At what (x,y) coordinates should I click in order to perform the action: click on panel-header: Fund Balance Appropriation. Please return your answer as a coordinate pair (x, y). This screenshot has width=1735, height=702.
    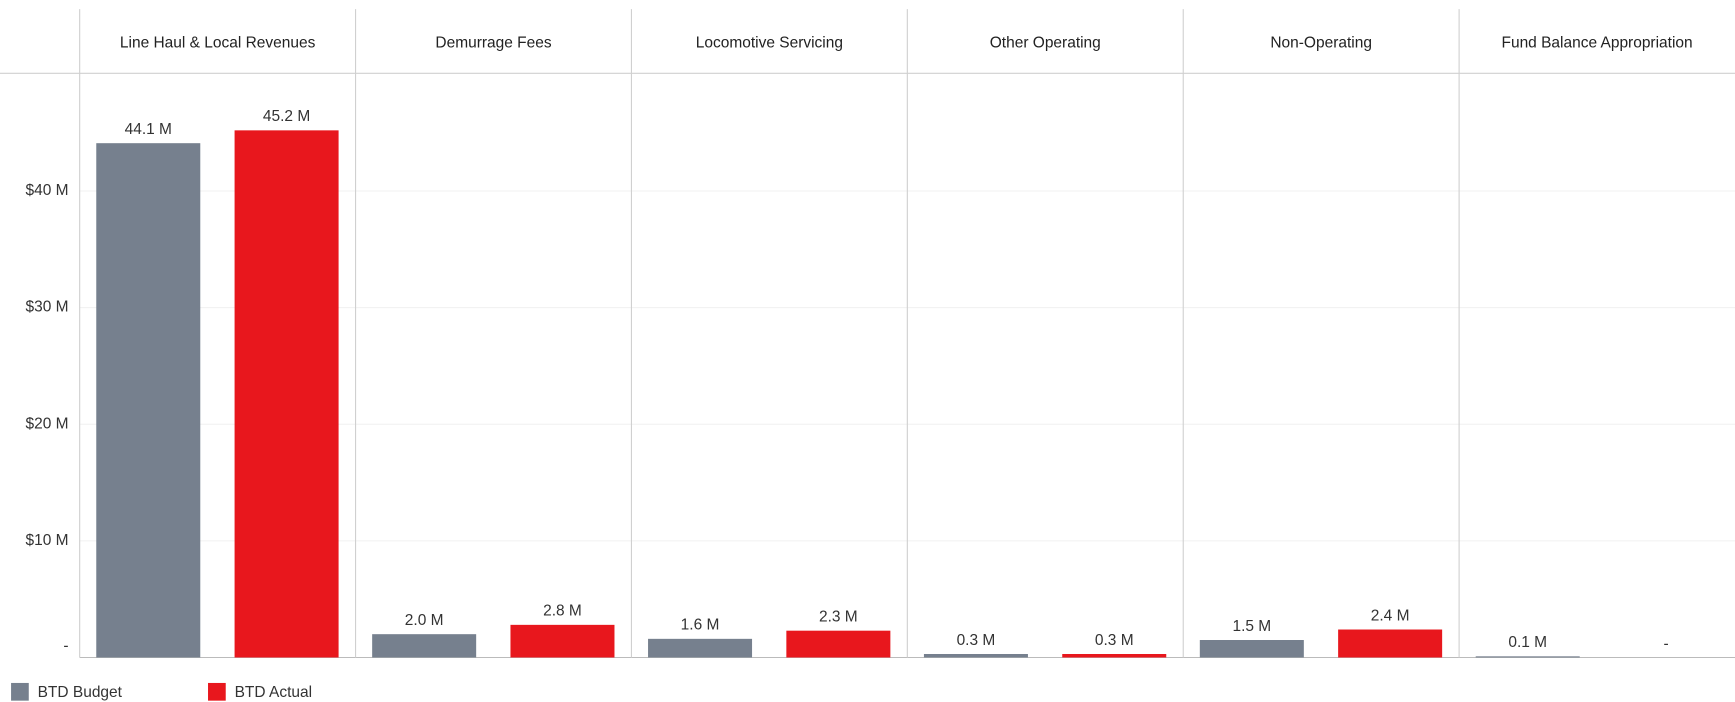
    Looking at the image, I should click on (1597, 42).